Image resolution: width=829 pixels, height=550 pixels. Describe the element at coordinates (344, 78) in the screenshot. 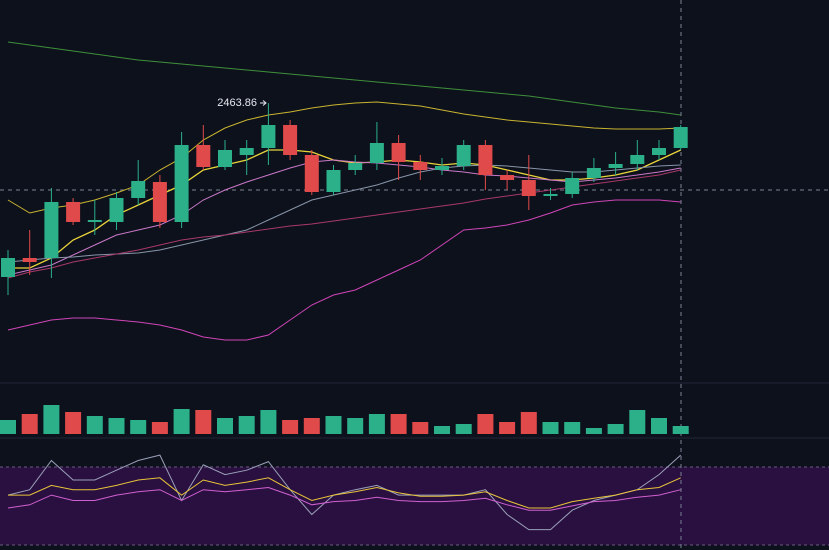

I see `indicator-line` at that location.